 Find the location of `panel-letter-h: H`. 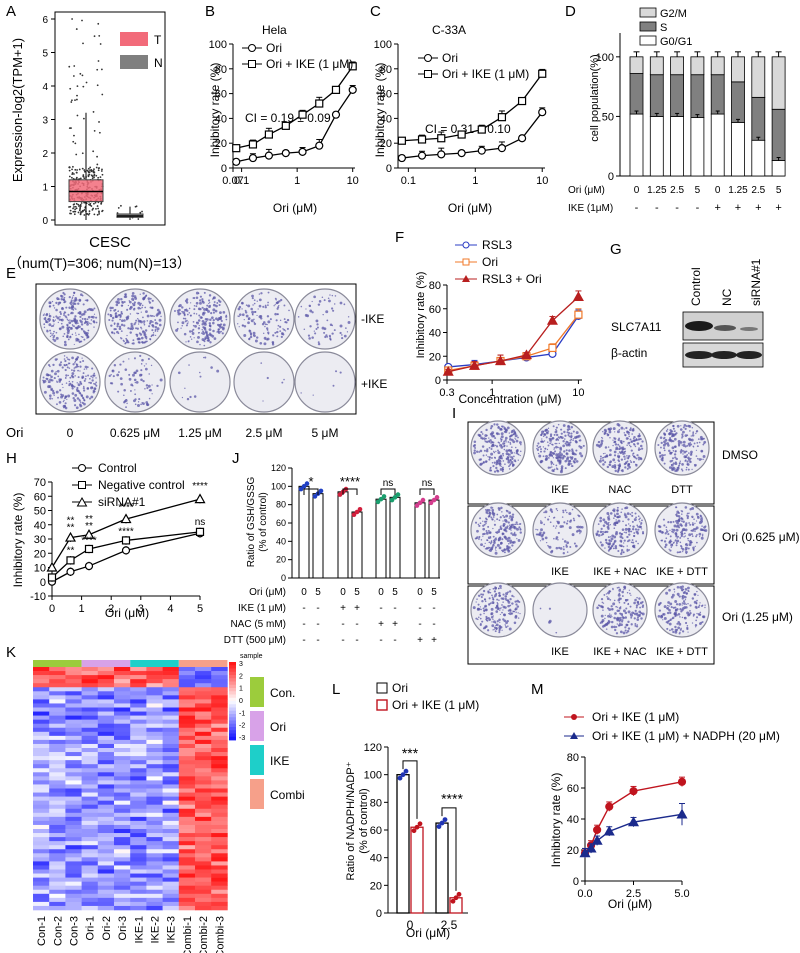

panel-letter-h: H is located at coordinates (11, 458).